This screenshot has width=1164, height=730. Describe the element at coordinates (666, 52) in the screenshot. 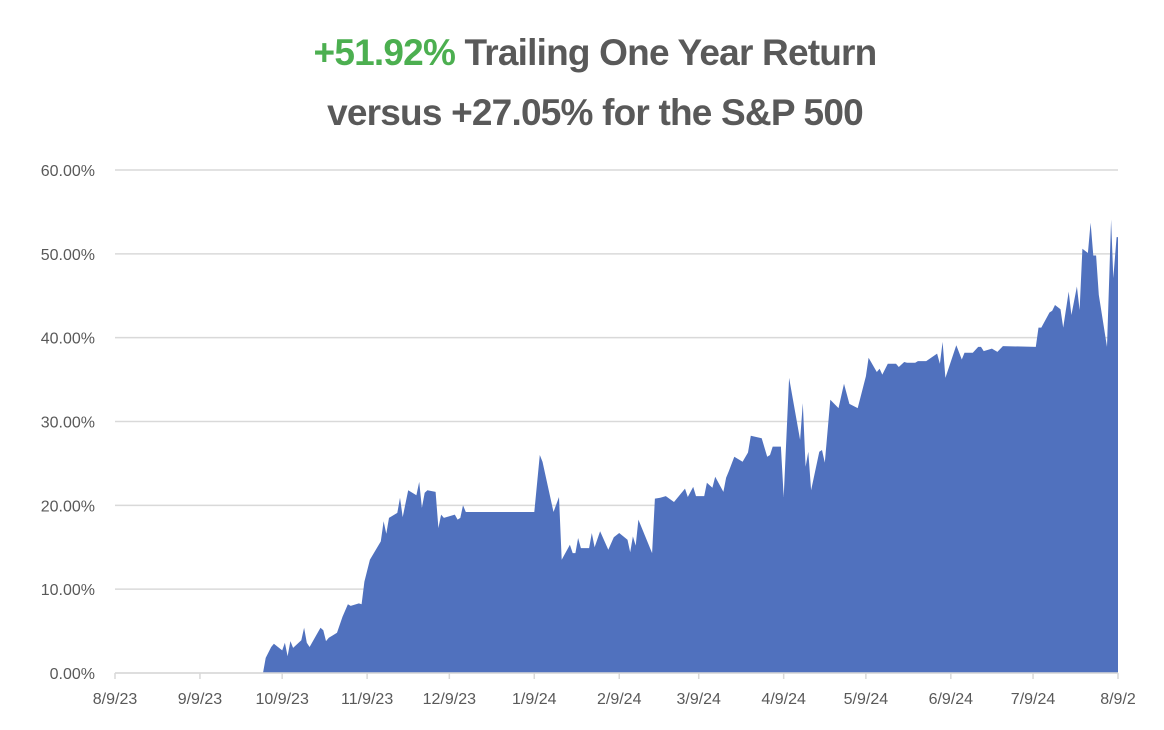

I see `title-line-1-text: Trailing One Year Return` at that location.